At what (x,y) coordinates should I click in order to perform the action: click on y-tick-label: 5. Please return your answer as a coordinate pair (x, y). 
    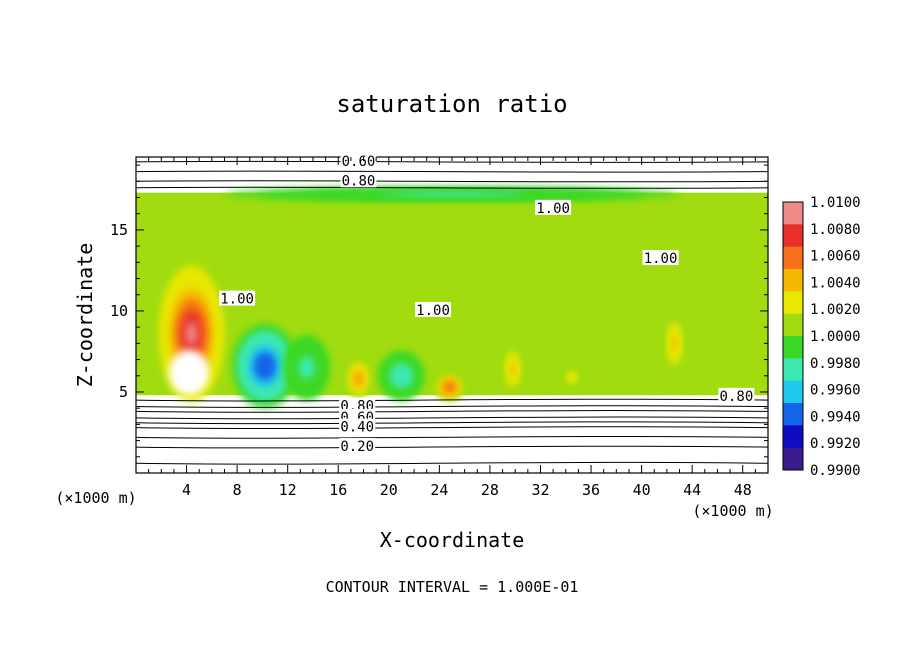
    Looking at the image, I should click on (123, 392).